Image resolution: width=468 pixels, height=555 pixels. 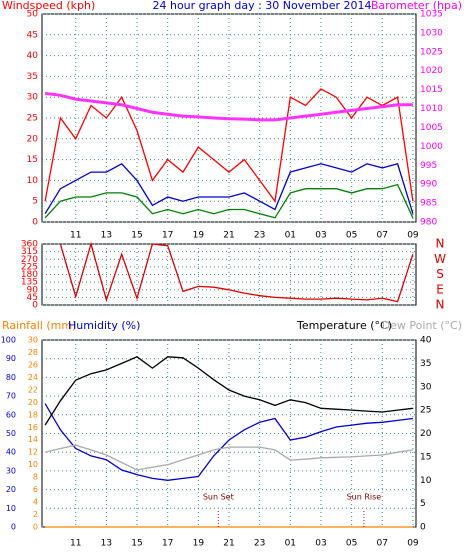 I want to click on y-tick-label: 25, so click(x=32, y=119).